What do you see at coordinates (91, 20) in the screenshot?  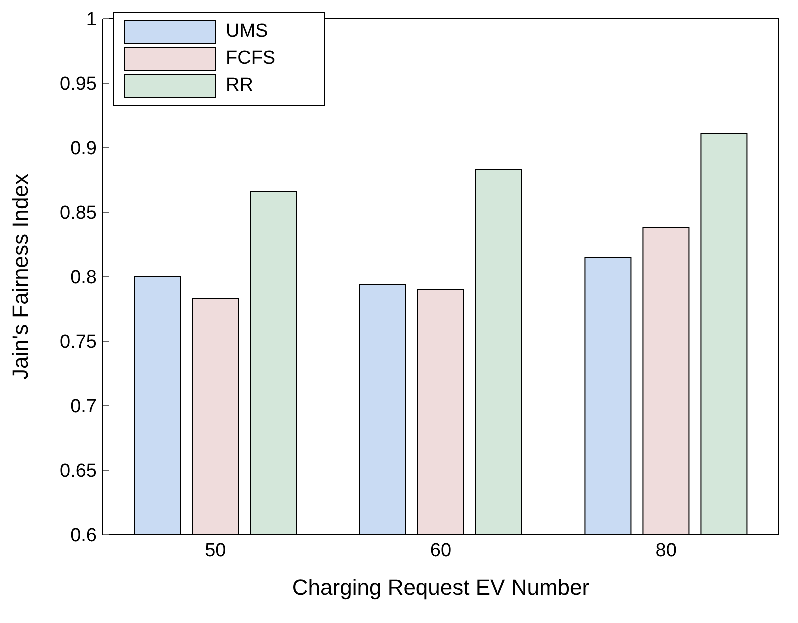 I see `y-tick-label: 1` at bounding box center [91, 20].